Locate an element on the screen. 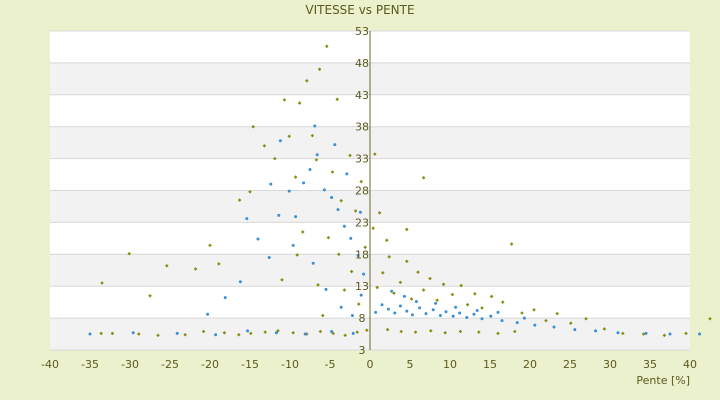 The width and height of the screenshot is (720, 400). y-tick-label: 23 is located at coordinates (362, 222).